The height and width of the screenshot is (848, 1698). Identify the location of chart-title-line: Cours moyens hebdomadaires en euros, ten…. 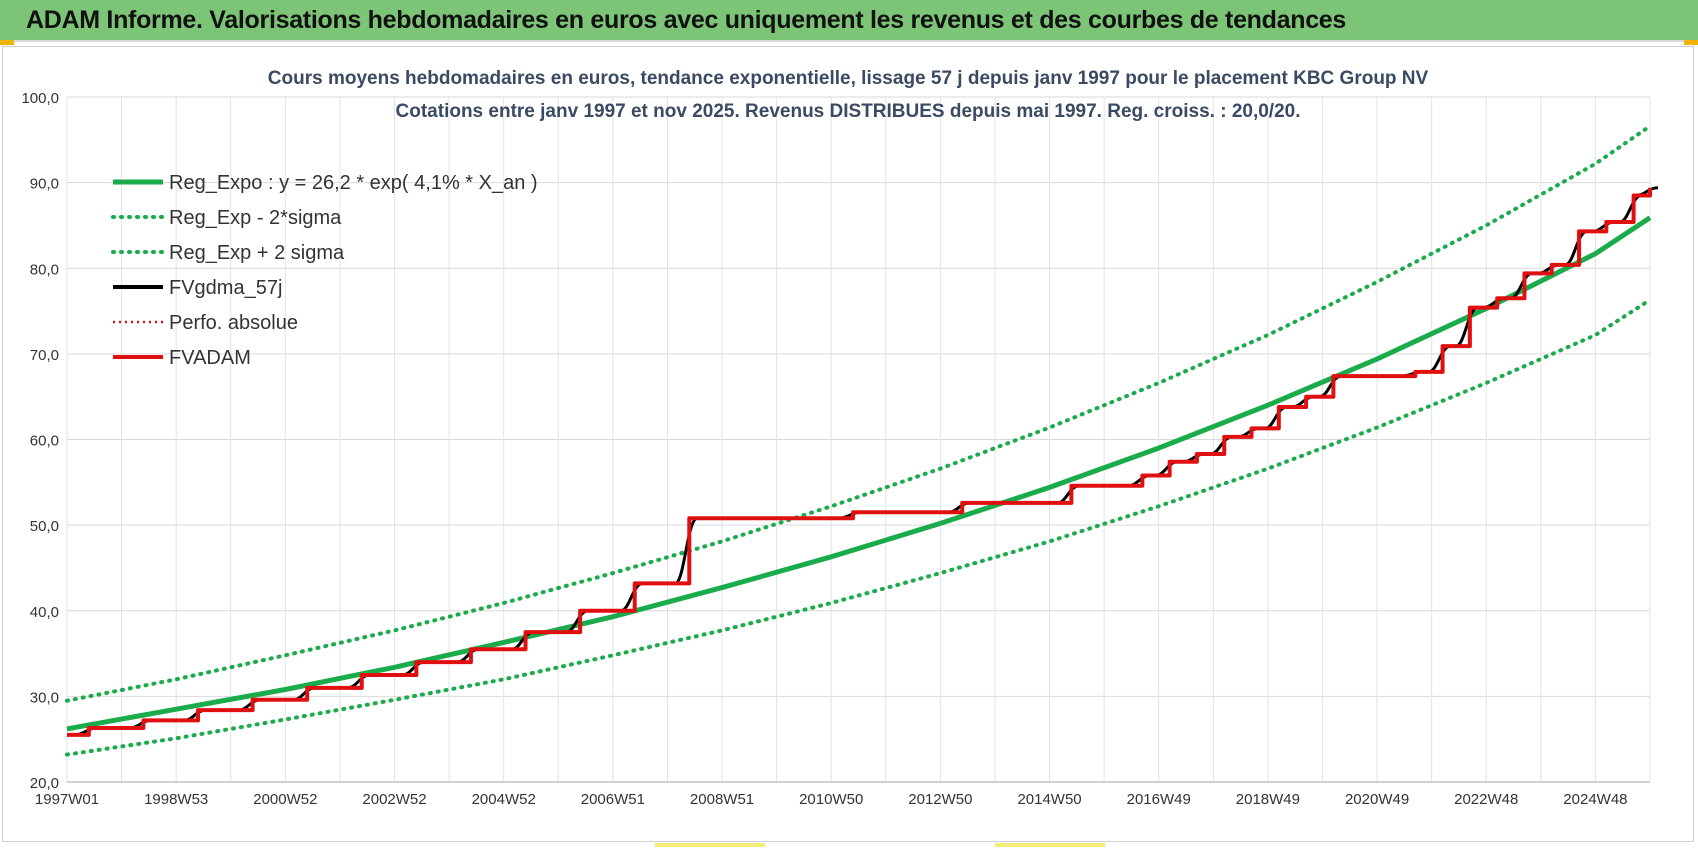
(848, 78).